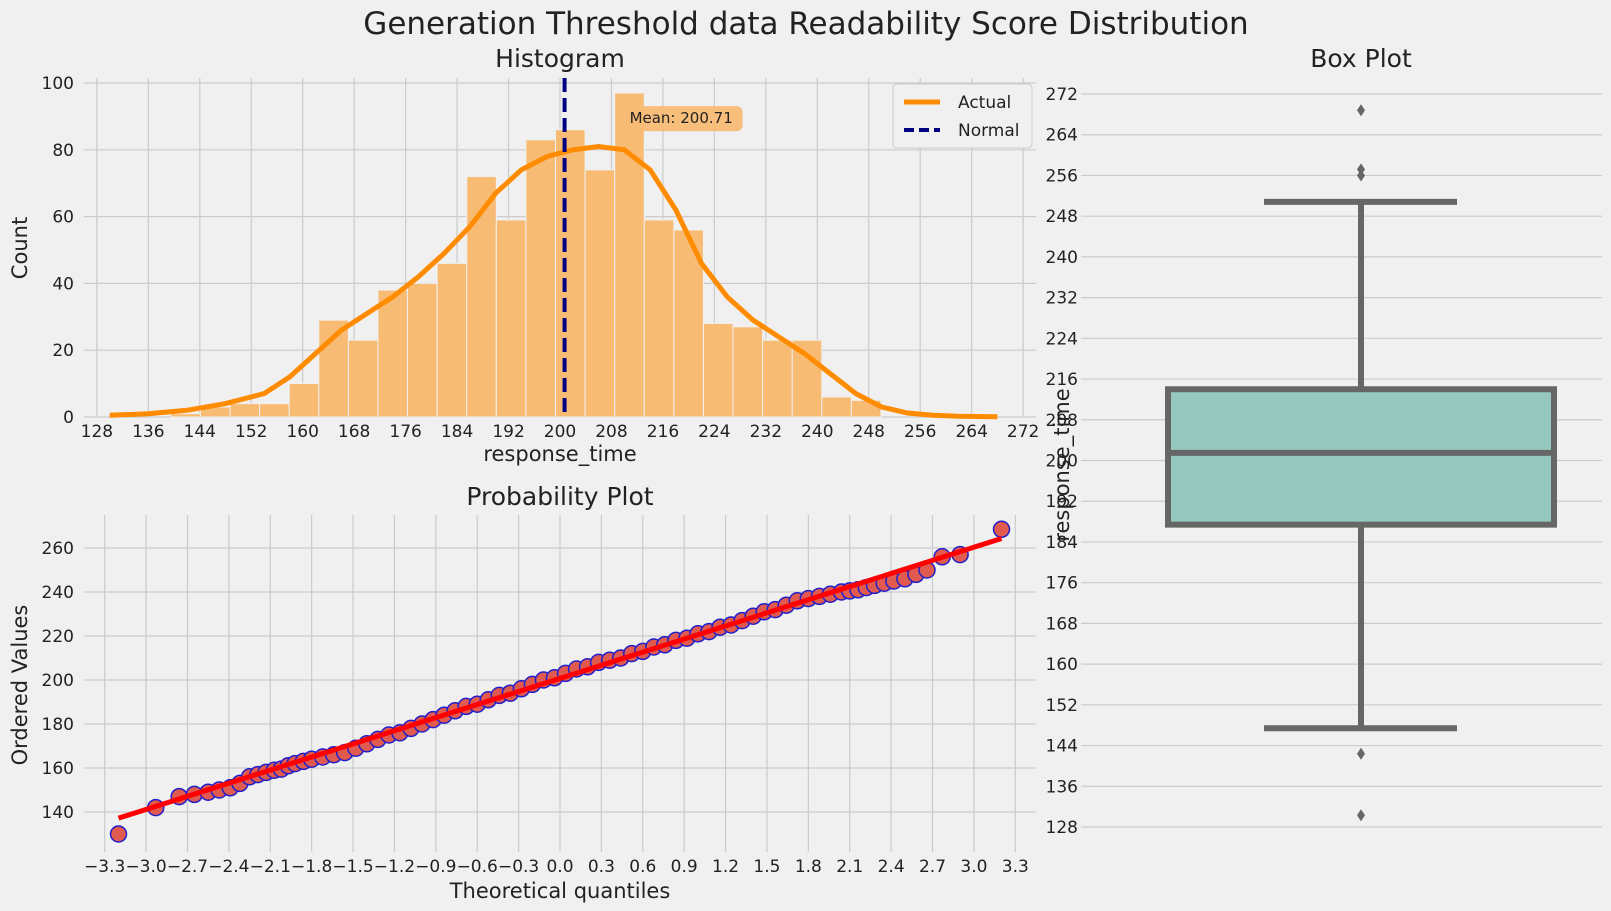  What do you see at coordinates (354, 432) in the screenshot?
I see `histogram-x-tick-label: 168` at bounding box center [354, 432].